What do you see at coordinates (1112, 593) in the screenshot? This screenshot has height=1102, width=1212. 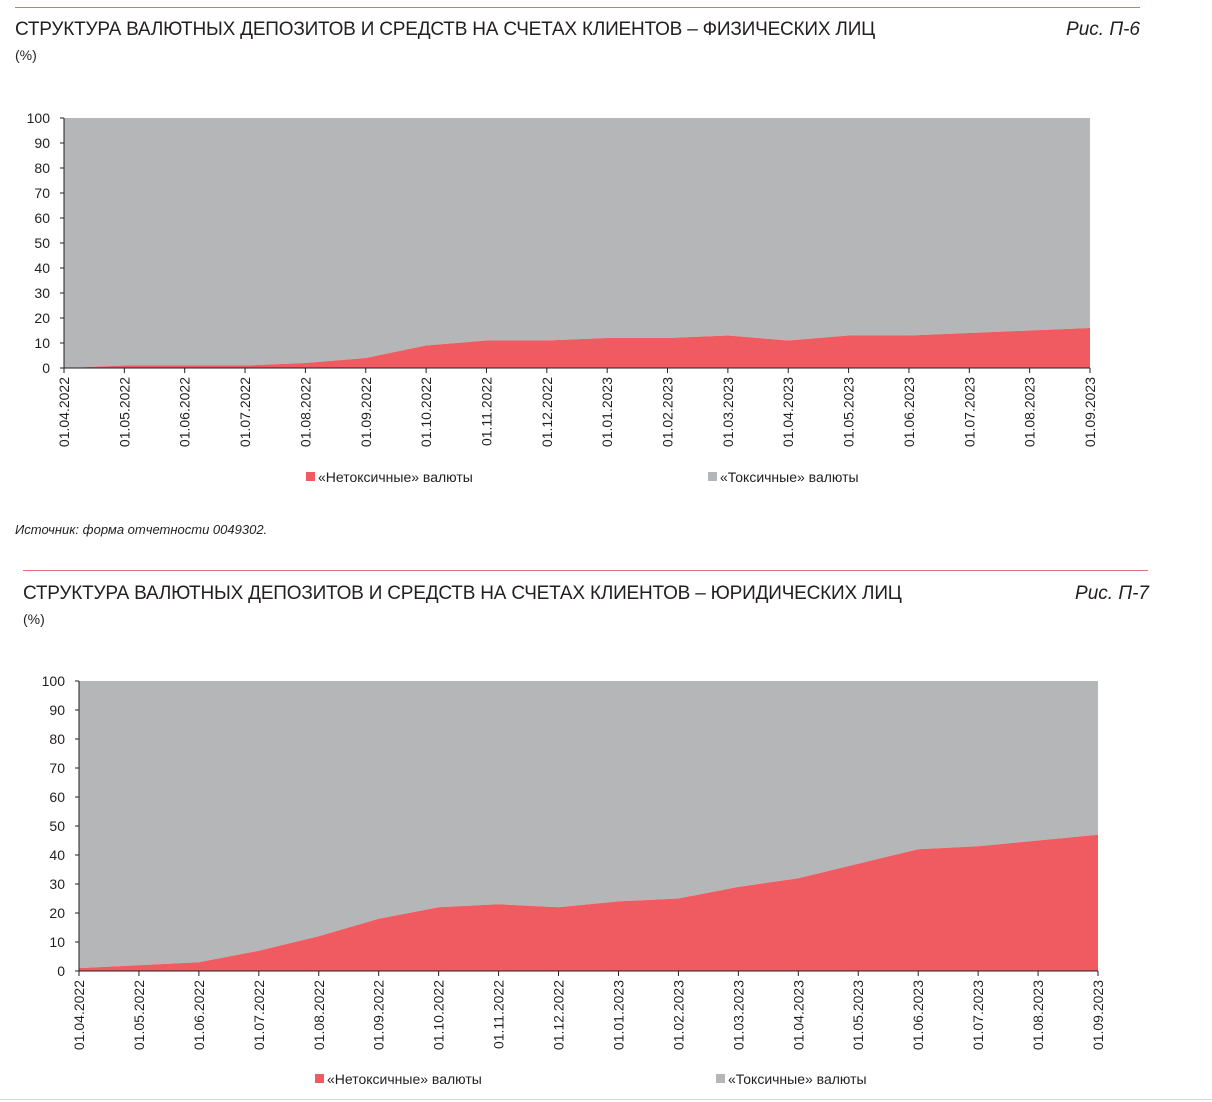 I see `figure-label: Рис. П-7` at bounding box center [1112, 593].